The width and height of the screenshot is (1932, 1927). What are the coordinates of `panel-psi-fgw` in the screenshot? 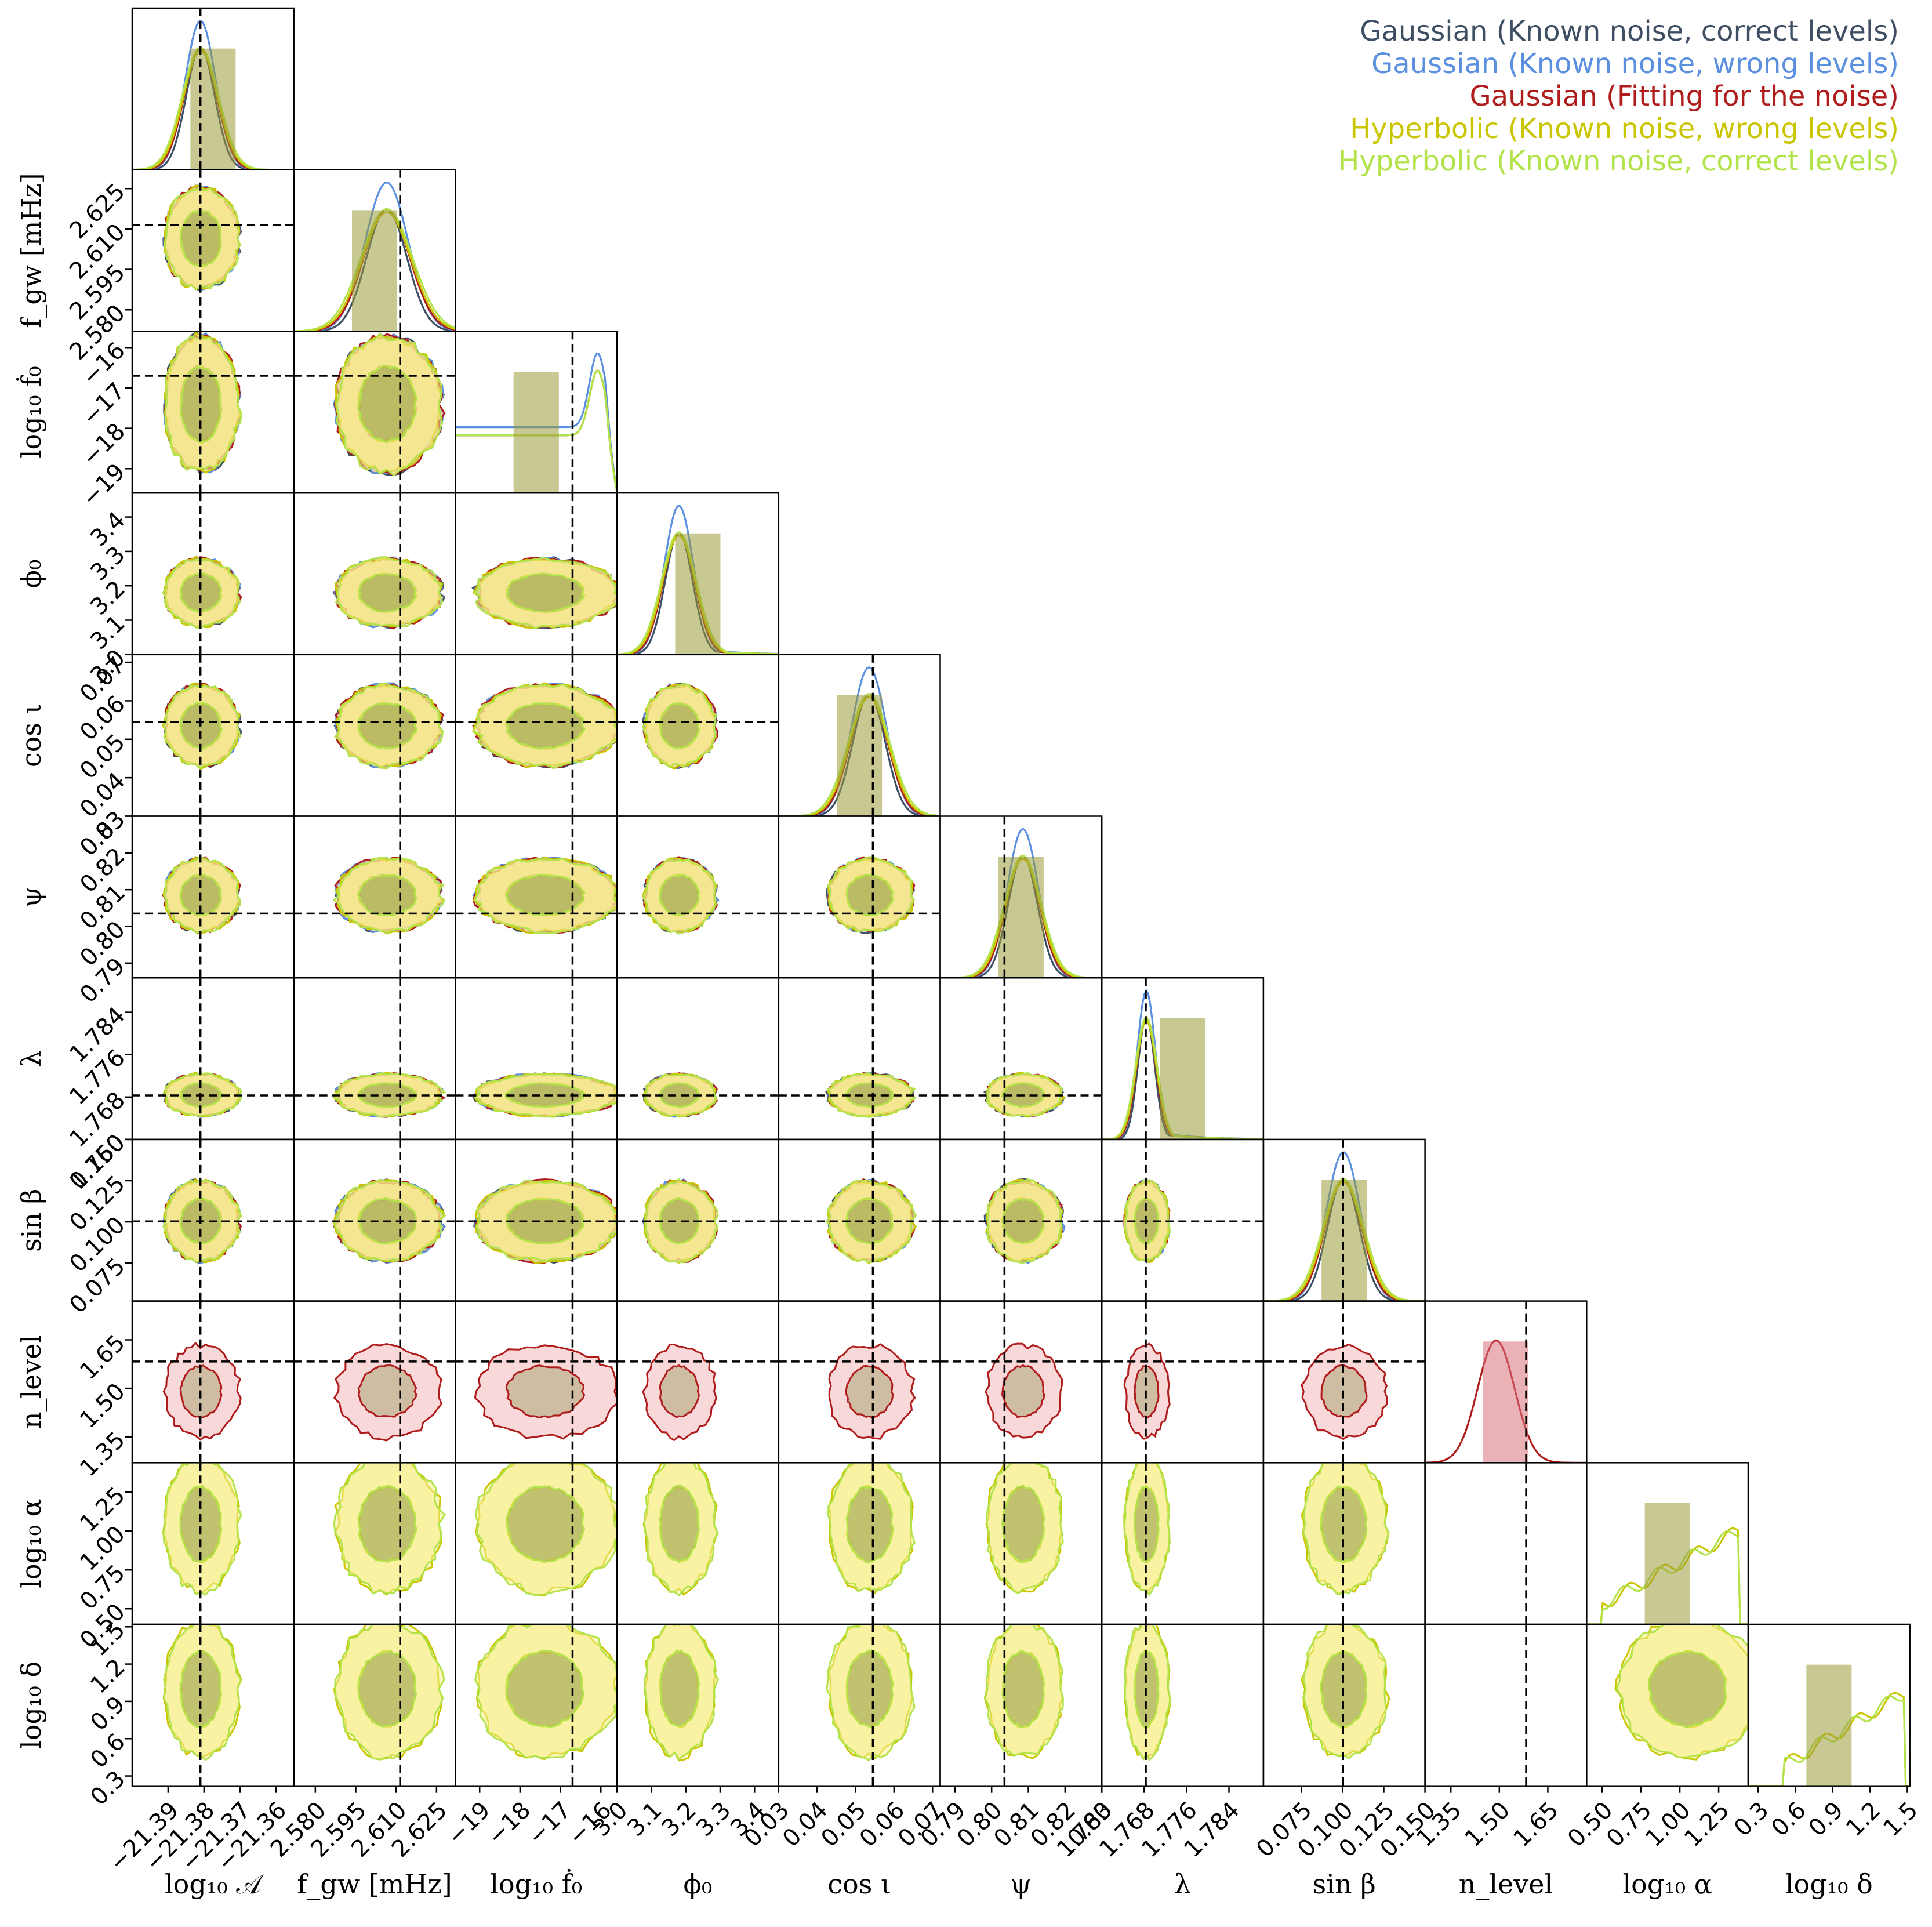 It's located at (375, 897).